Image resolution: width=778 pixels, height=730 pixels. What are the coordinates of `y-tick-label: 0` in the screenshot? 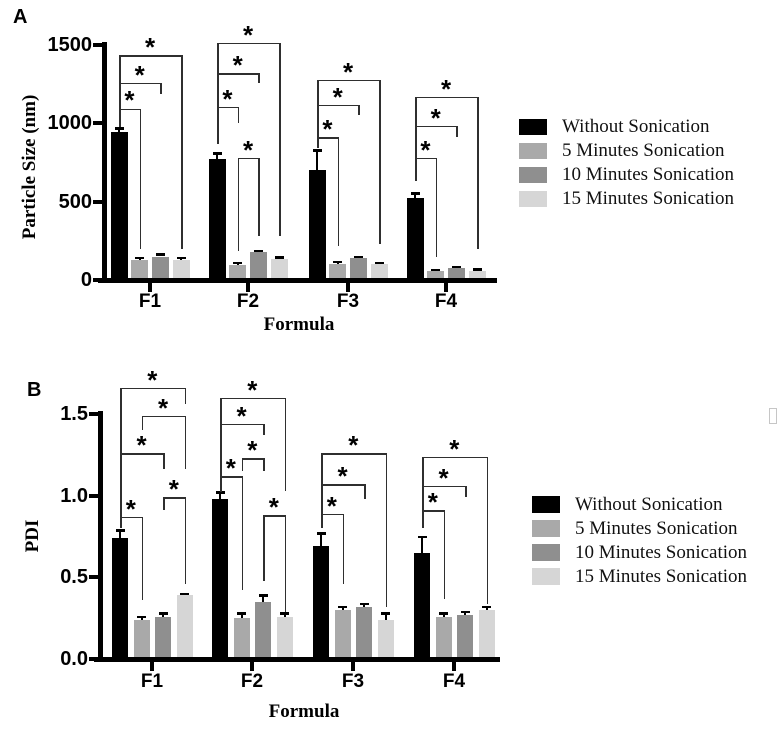 It's located at (86, 280).